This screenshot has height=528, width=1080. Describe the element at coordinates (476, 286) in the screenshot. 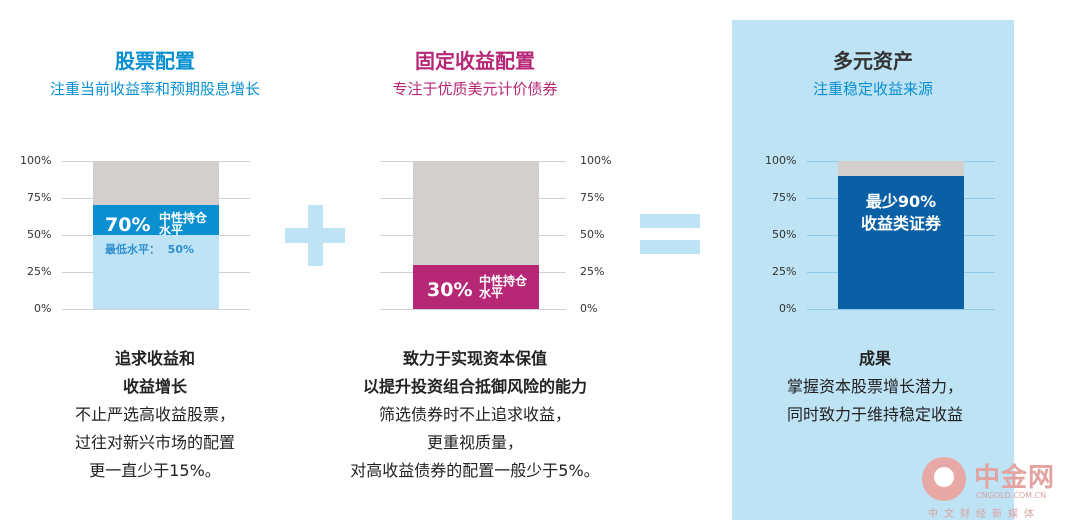

I see `fixed-income-neutral-segment` at that location.